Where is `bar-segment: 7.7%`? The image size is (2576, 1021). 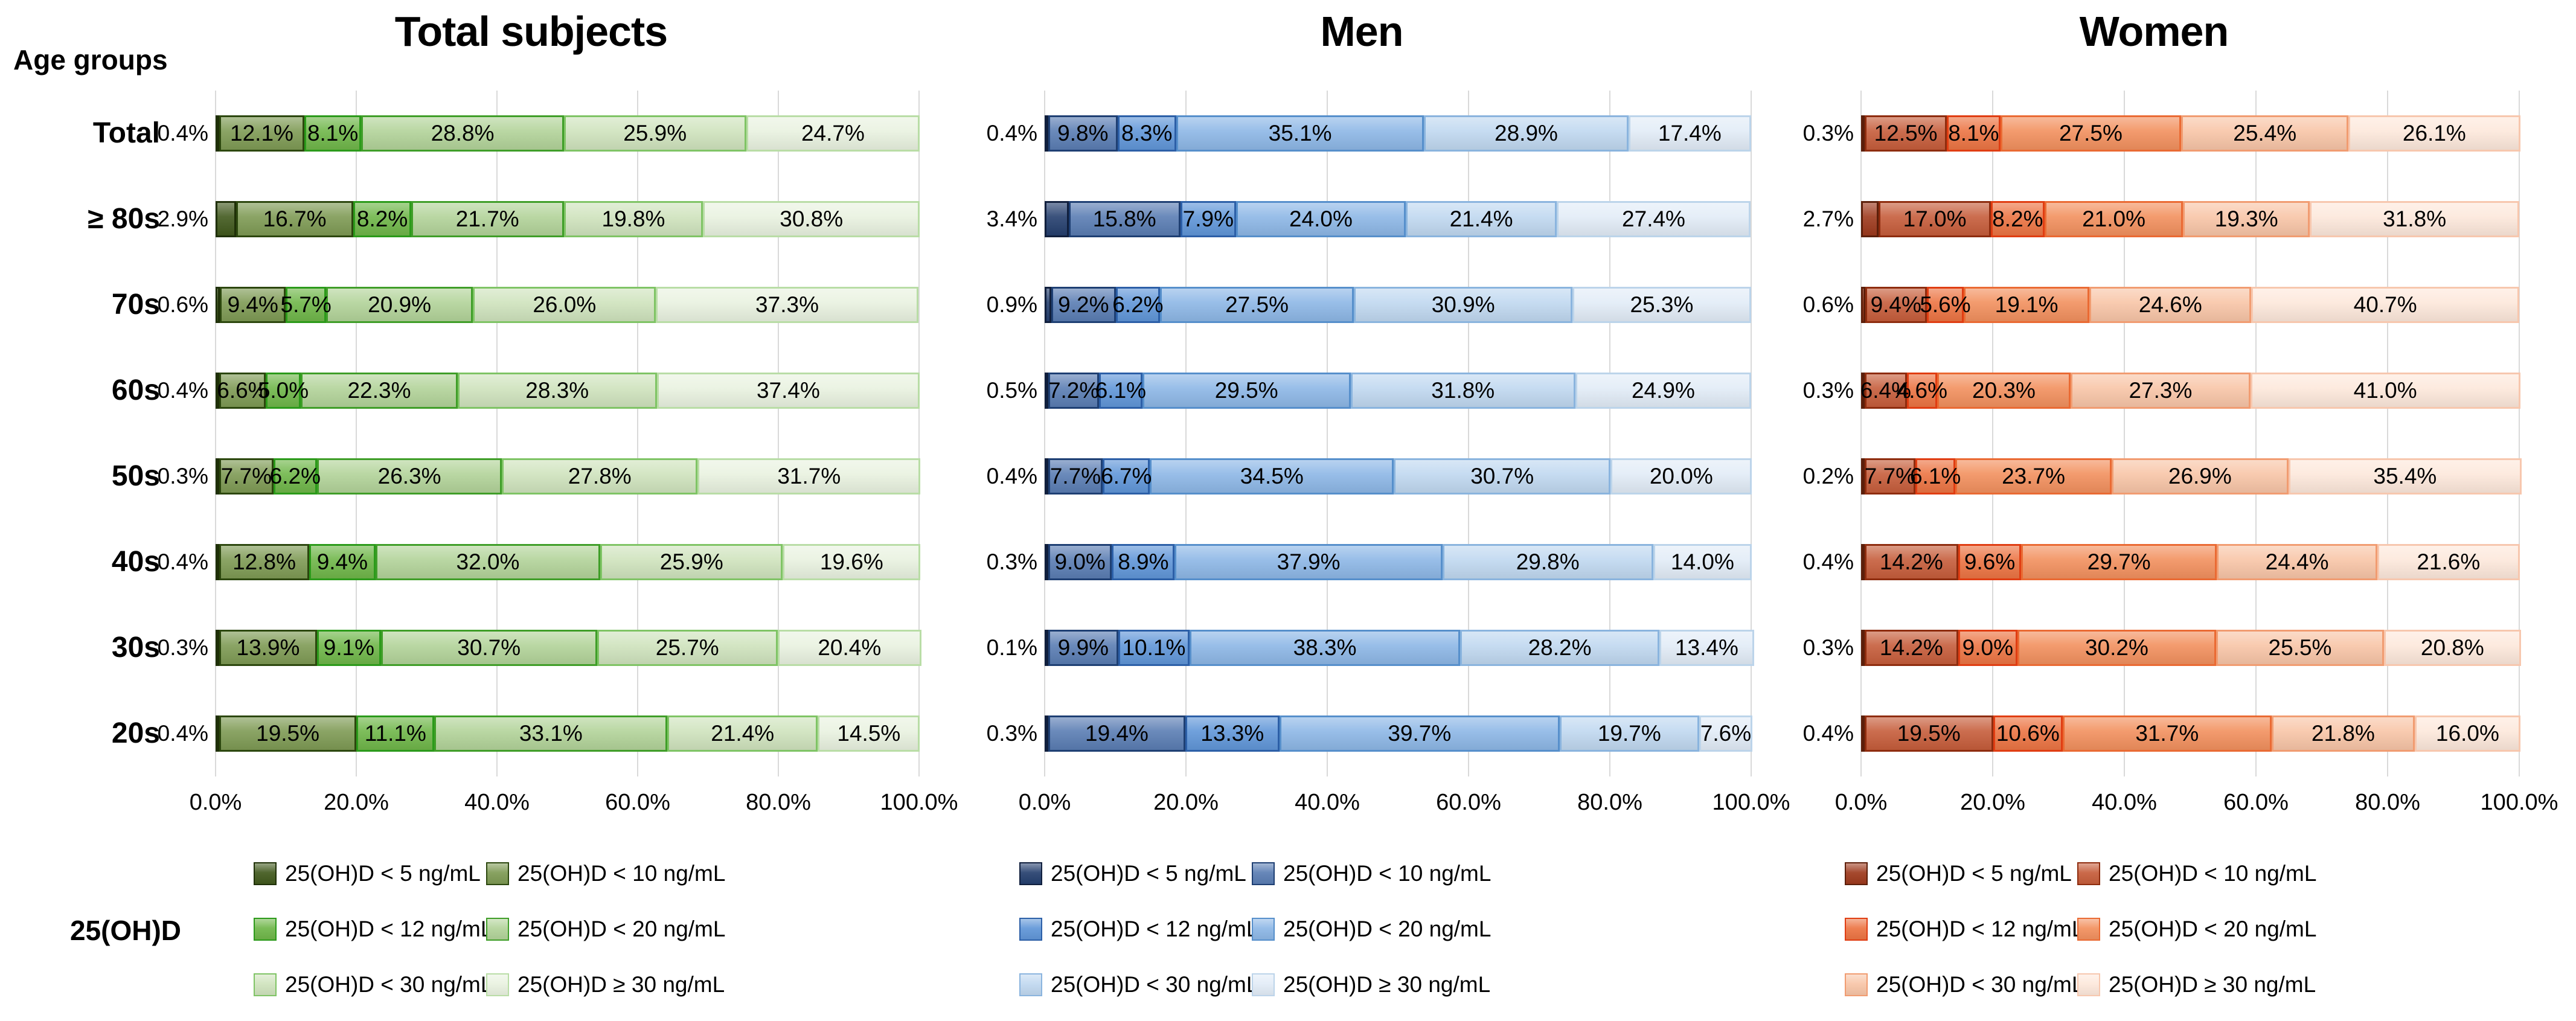 bar-segment: 7.7% is located at coordinates (246, 476).